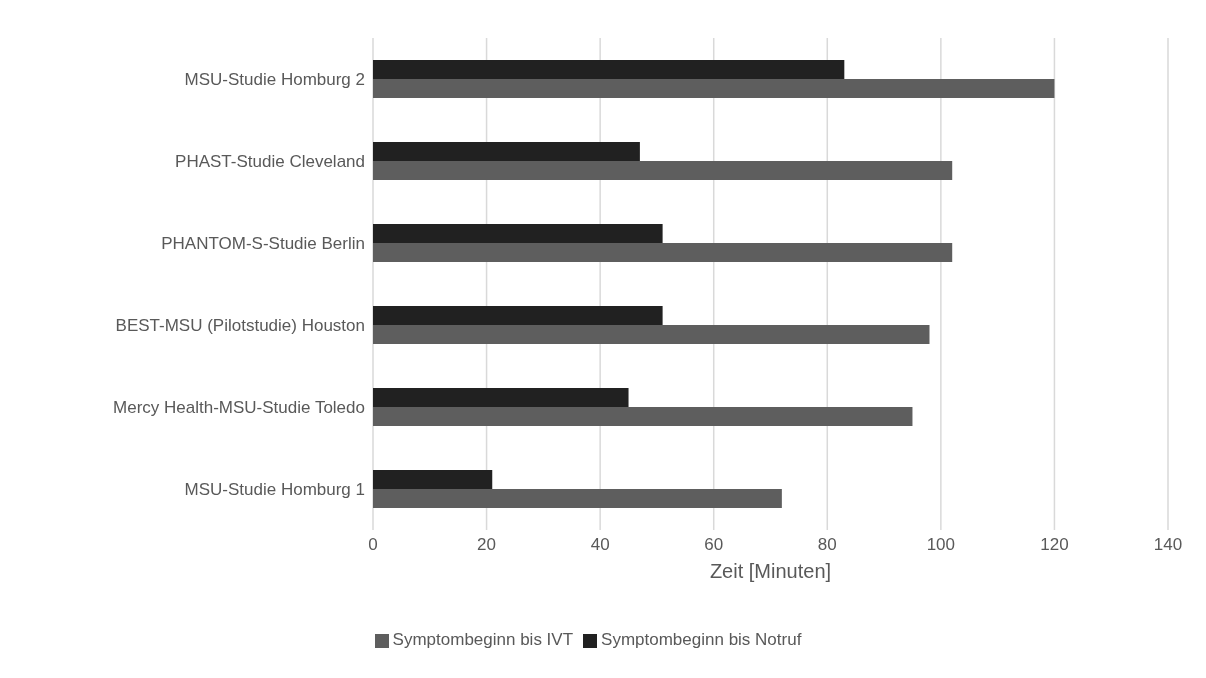 The image size is (1206, 678). Describe the element at coordinates (274, 490) in the screenshot. I see `y-tick-label: MSU-Studie Homburg 1` at that location.